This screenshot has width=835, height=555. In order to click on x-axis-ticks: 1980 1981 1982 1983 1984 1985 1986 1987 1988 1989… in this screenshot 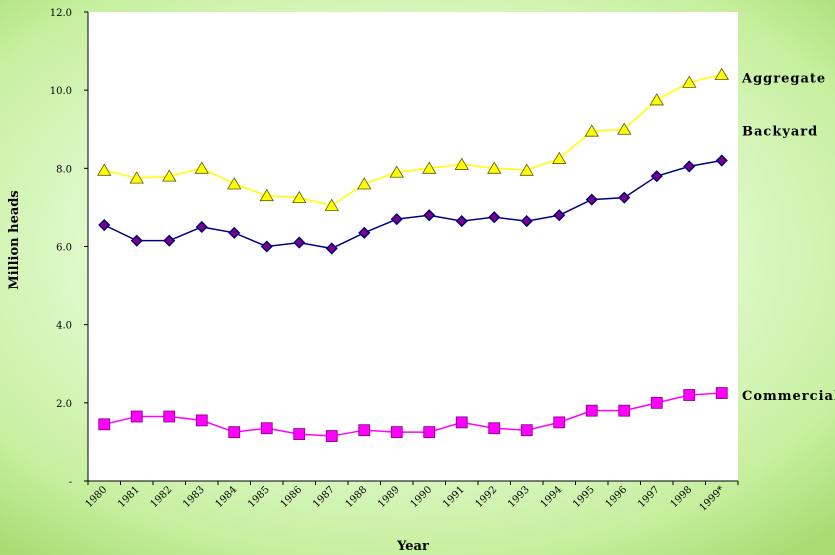, I will do `click(411, 497)`.